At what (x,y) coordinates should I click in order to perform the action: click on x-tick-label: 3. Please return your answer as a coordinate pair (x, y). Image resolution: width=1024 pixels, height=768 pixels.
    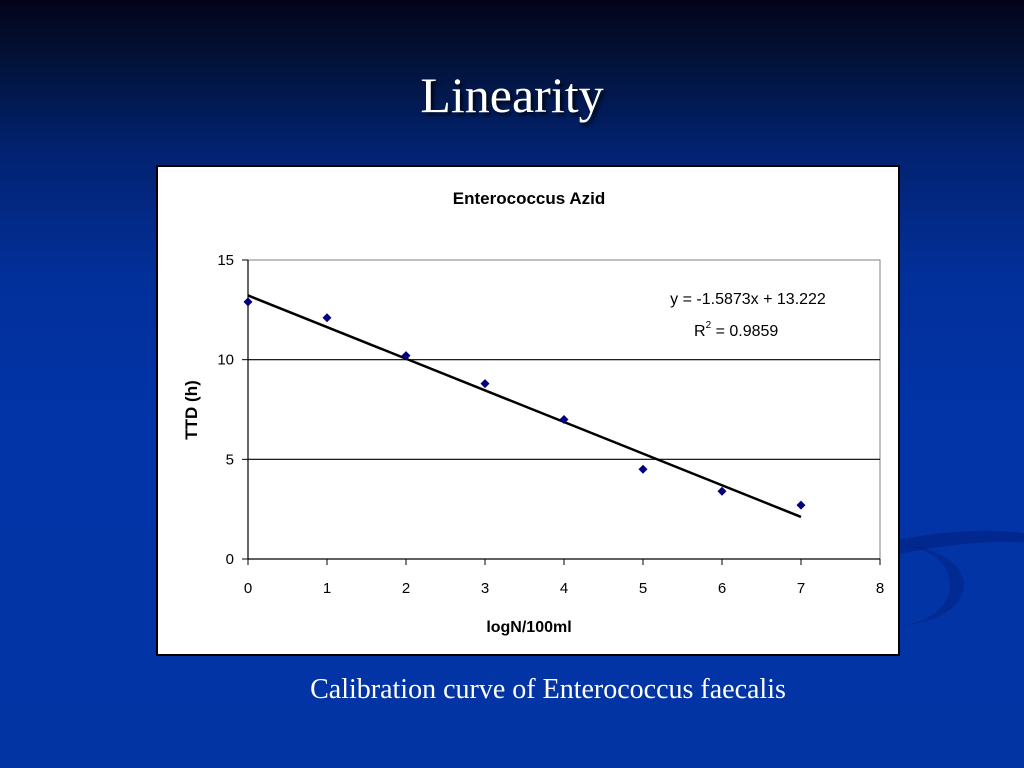
    Looking at the image, I should click on (485, 588).